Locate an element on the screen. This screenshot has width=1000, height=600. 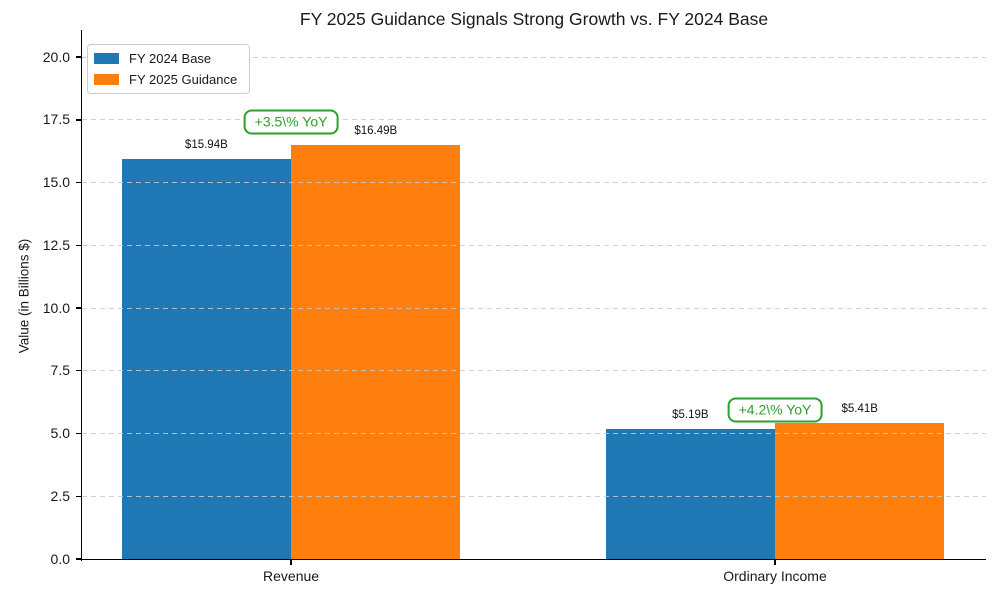
gridline-y-17.5 is located at coordinates (534, 120).